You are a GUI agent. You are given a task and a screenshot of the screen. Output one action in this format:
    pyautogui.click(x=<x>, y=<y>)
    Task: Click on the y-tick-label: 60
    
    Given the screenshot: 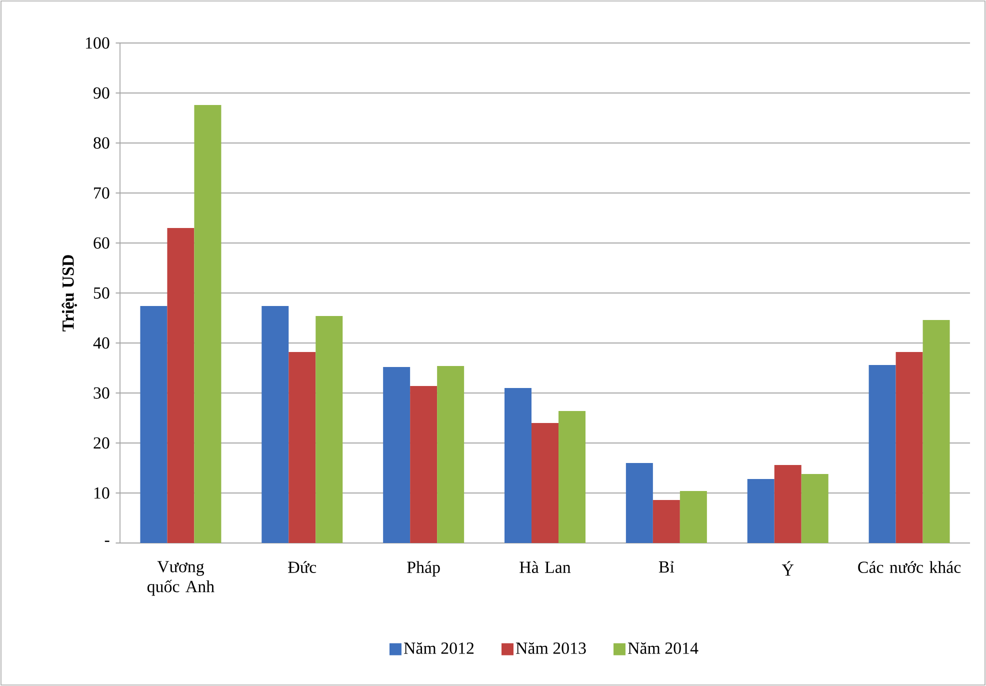 What is the action you would take?
    pyautogui.click(x=102, y=243)
    